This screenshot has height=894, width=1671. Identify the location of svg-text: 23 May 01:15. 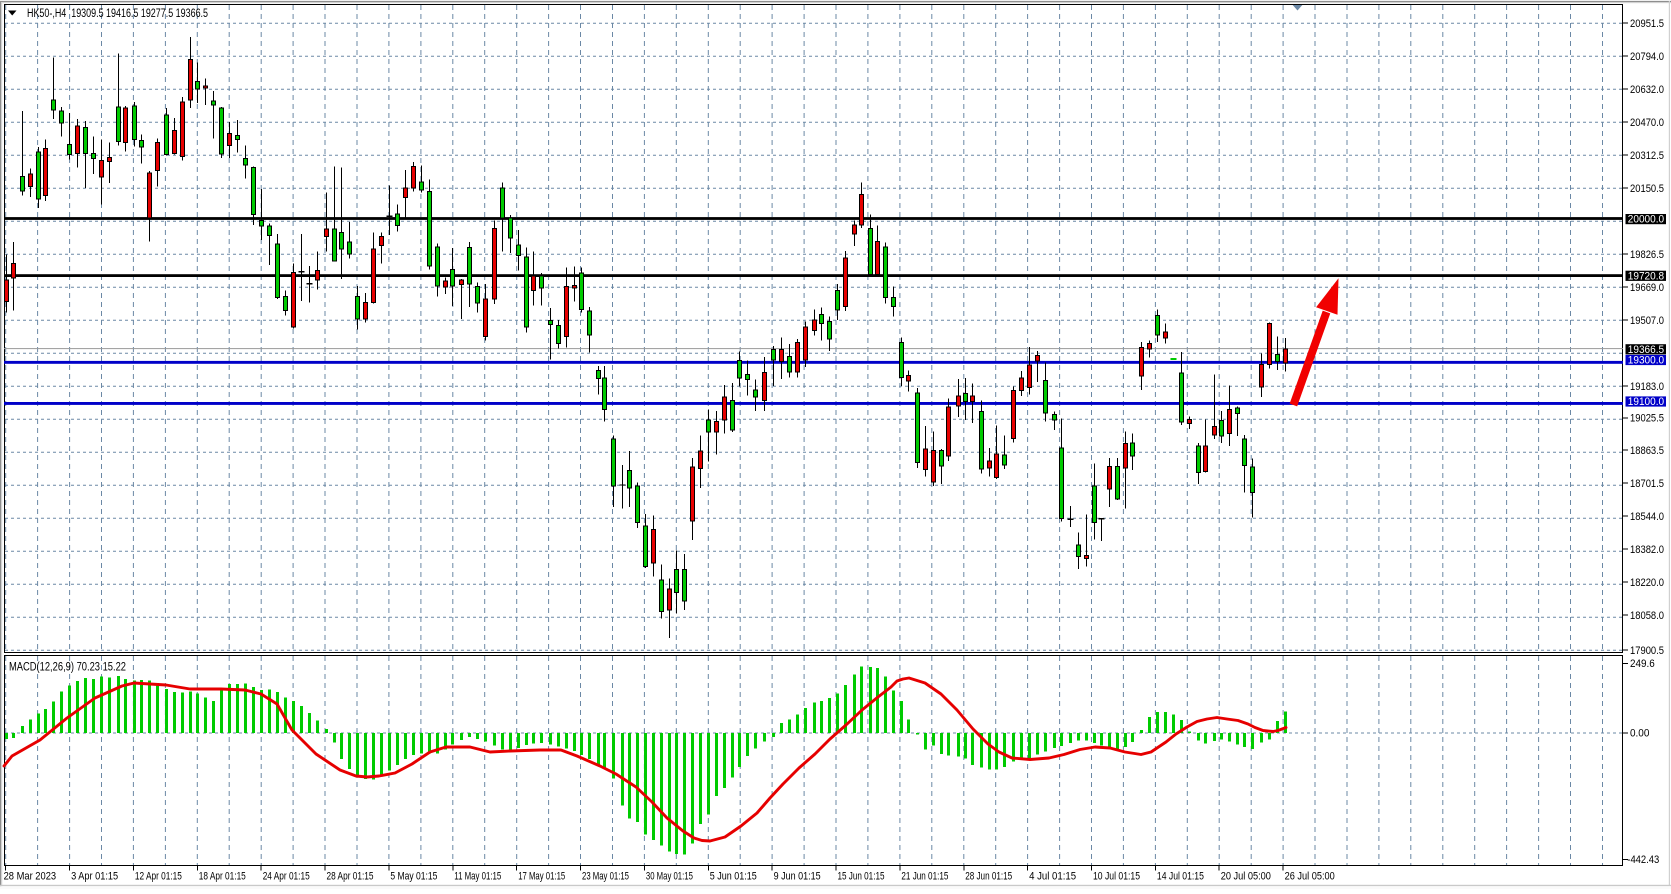
(605, 877).